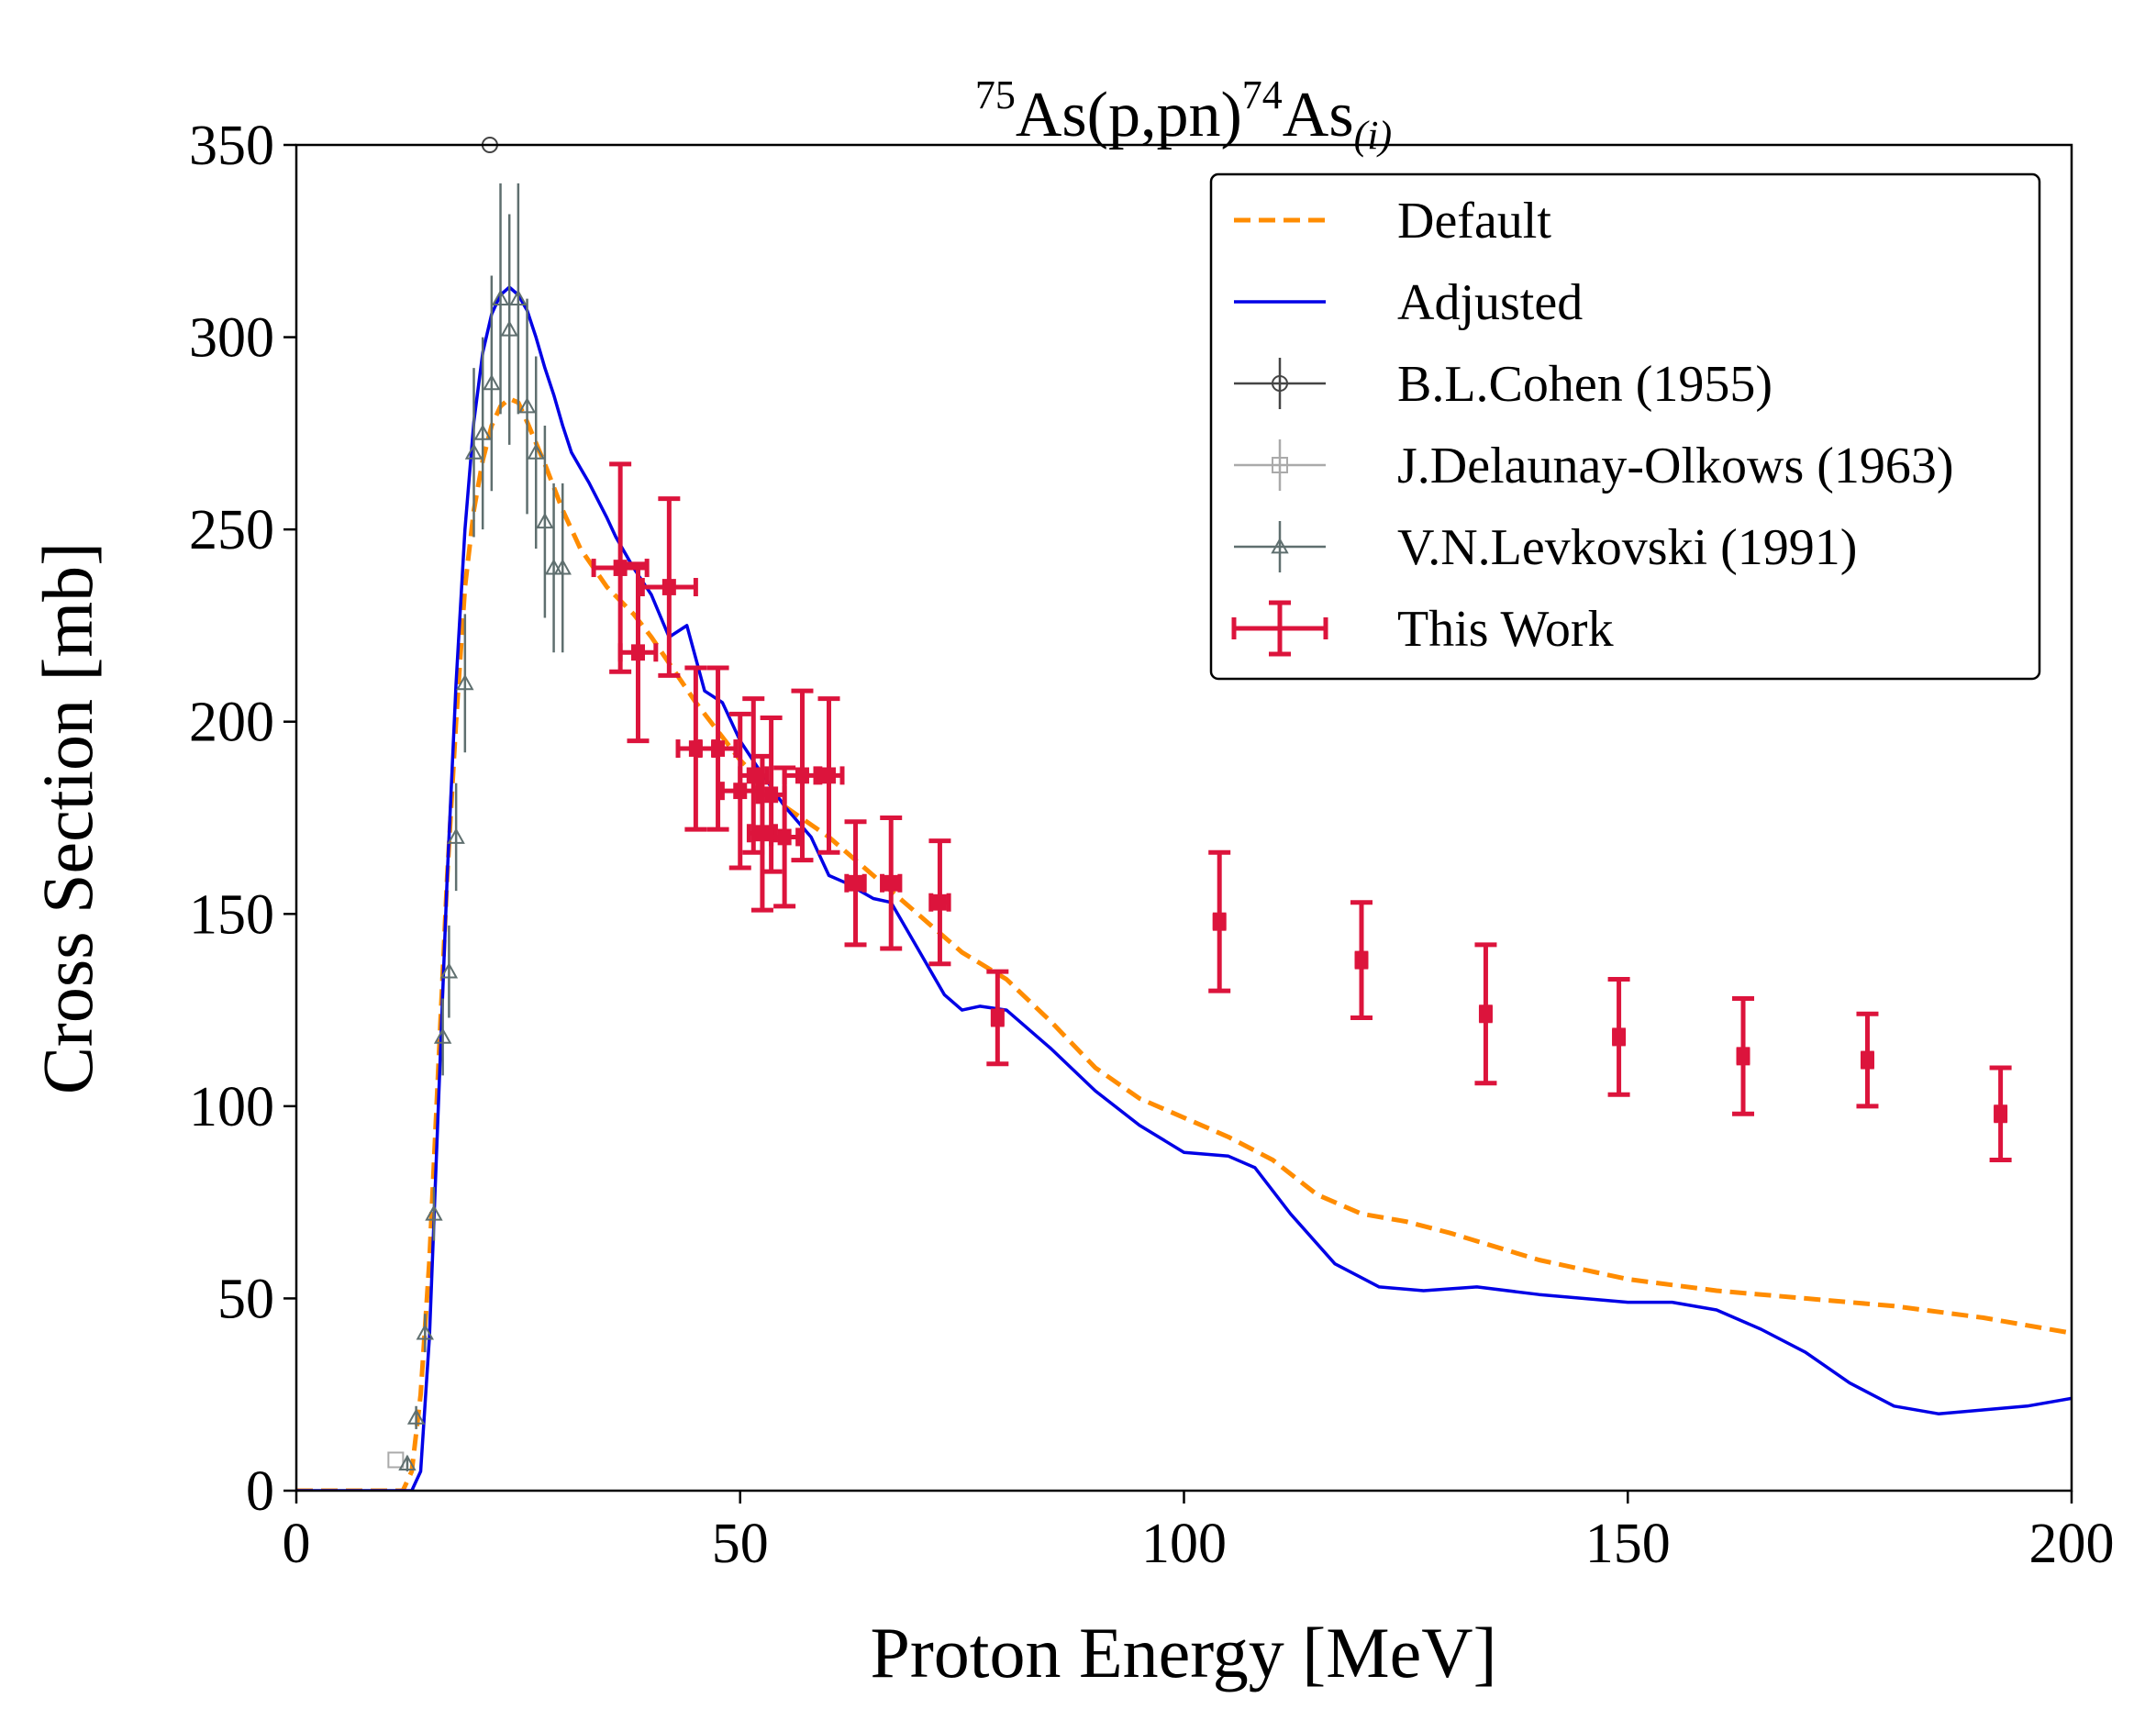 This screenshot has height=1720, width=2156. What do you see at coordinates (297, 1544) in the screenshot?
I see `x-tick-label: 0` at bounding box center [297, 1544].